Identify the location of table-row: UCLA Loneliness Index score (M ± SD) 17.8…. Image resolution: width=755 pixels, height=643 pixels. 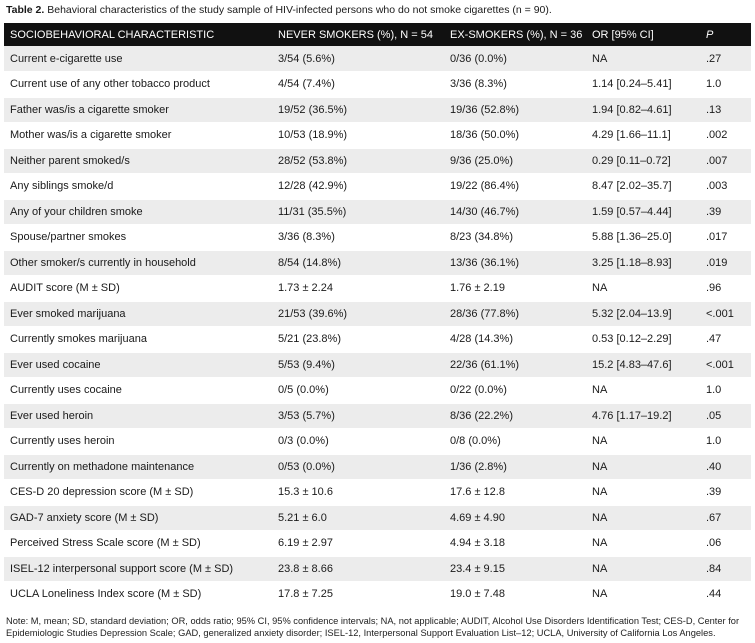
(377, 594).